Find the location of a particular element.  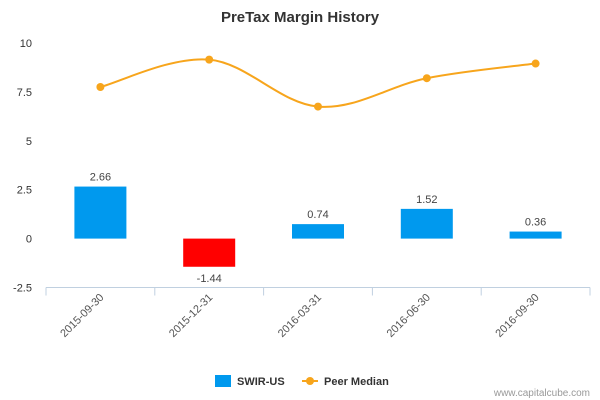

credit-text: www.capitalcube.com is located at coordinates (541, 393).